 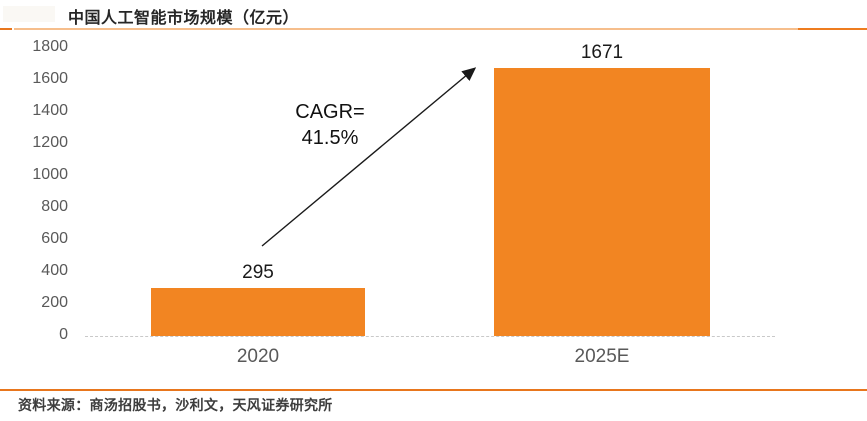 I want to click on source-divider-line, so click(x=433, y=390).